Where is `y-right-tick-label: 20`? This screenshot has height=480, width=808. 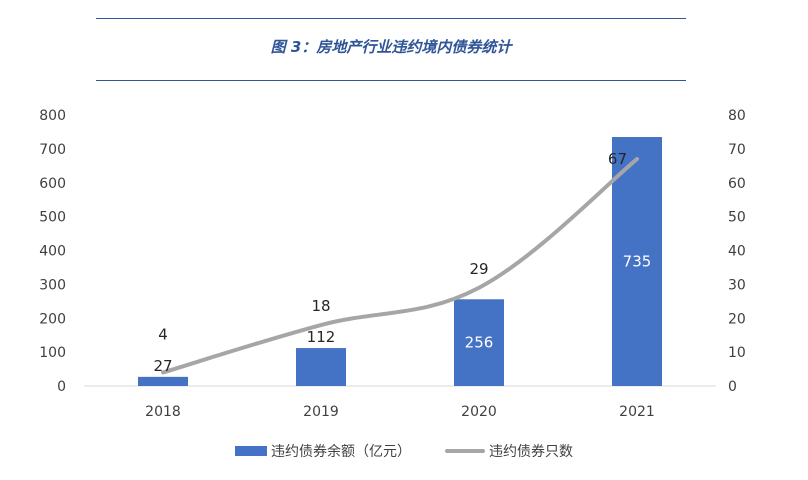
y-right-tick-label: 20 is located at coordinates (737, 319).